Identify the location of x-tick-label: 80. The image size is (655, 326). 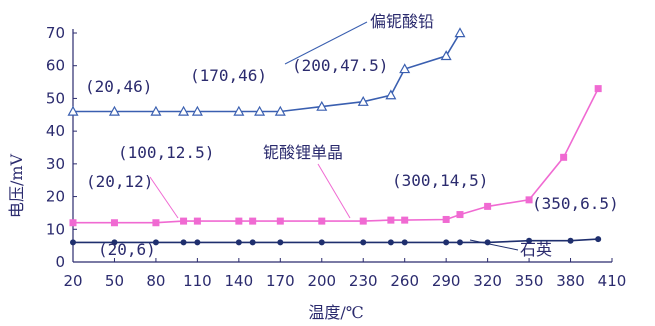
(155, 281).